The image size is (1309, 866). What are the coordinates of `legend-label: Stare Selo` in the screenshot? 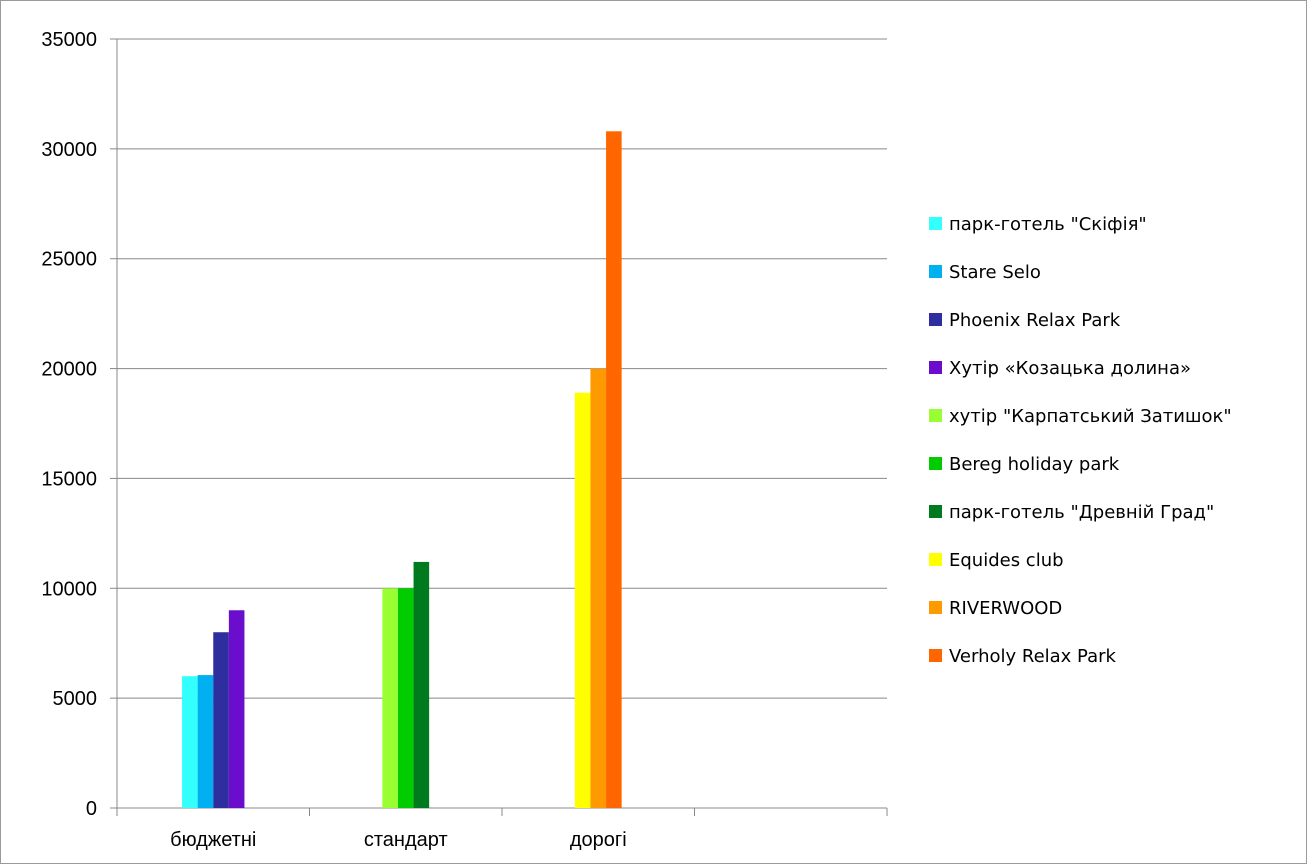 It's located at (995, 272).